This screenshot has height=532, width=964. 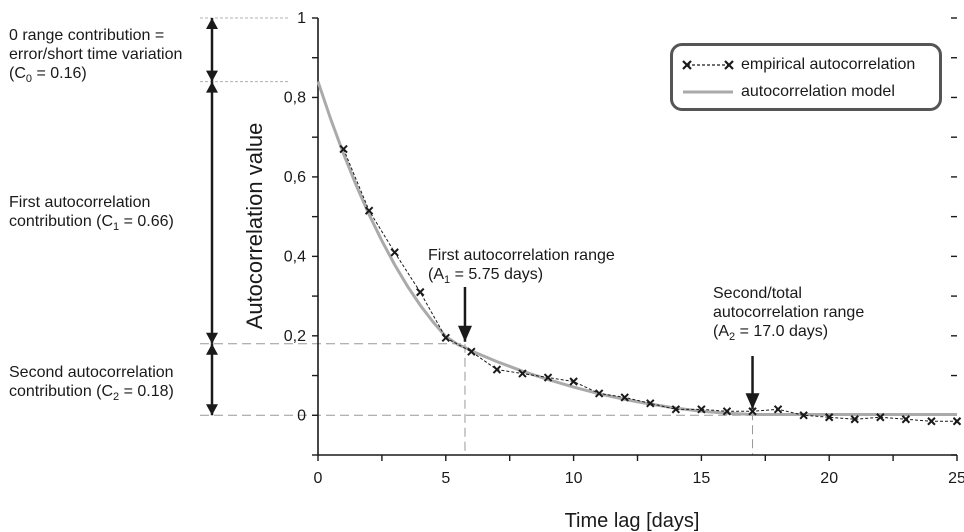 What do you see at coordinates (295, 97) in the screenshot?
I see `y-tick-label: 0,8` at bounding box center [295, 97].